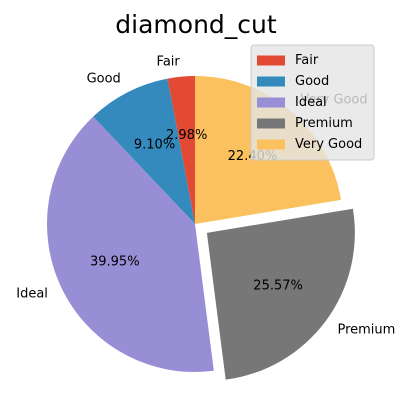  Describe the element at coordinates (366, 330) in the screenshot. I see `slice-label-premium: Premium` at that location.